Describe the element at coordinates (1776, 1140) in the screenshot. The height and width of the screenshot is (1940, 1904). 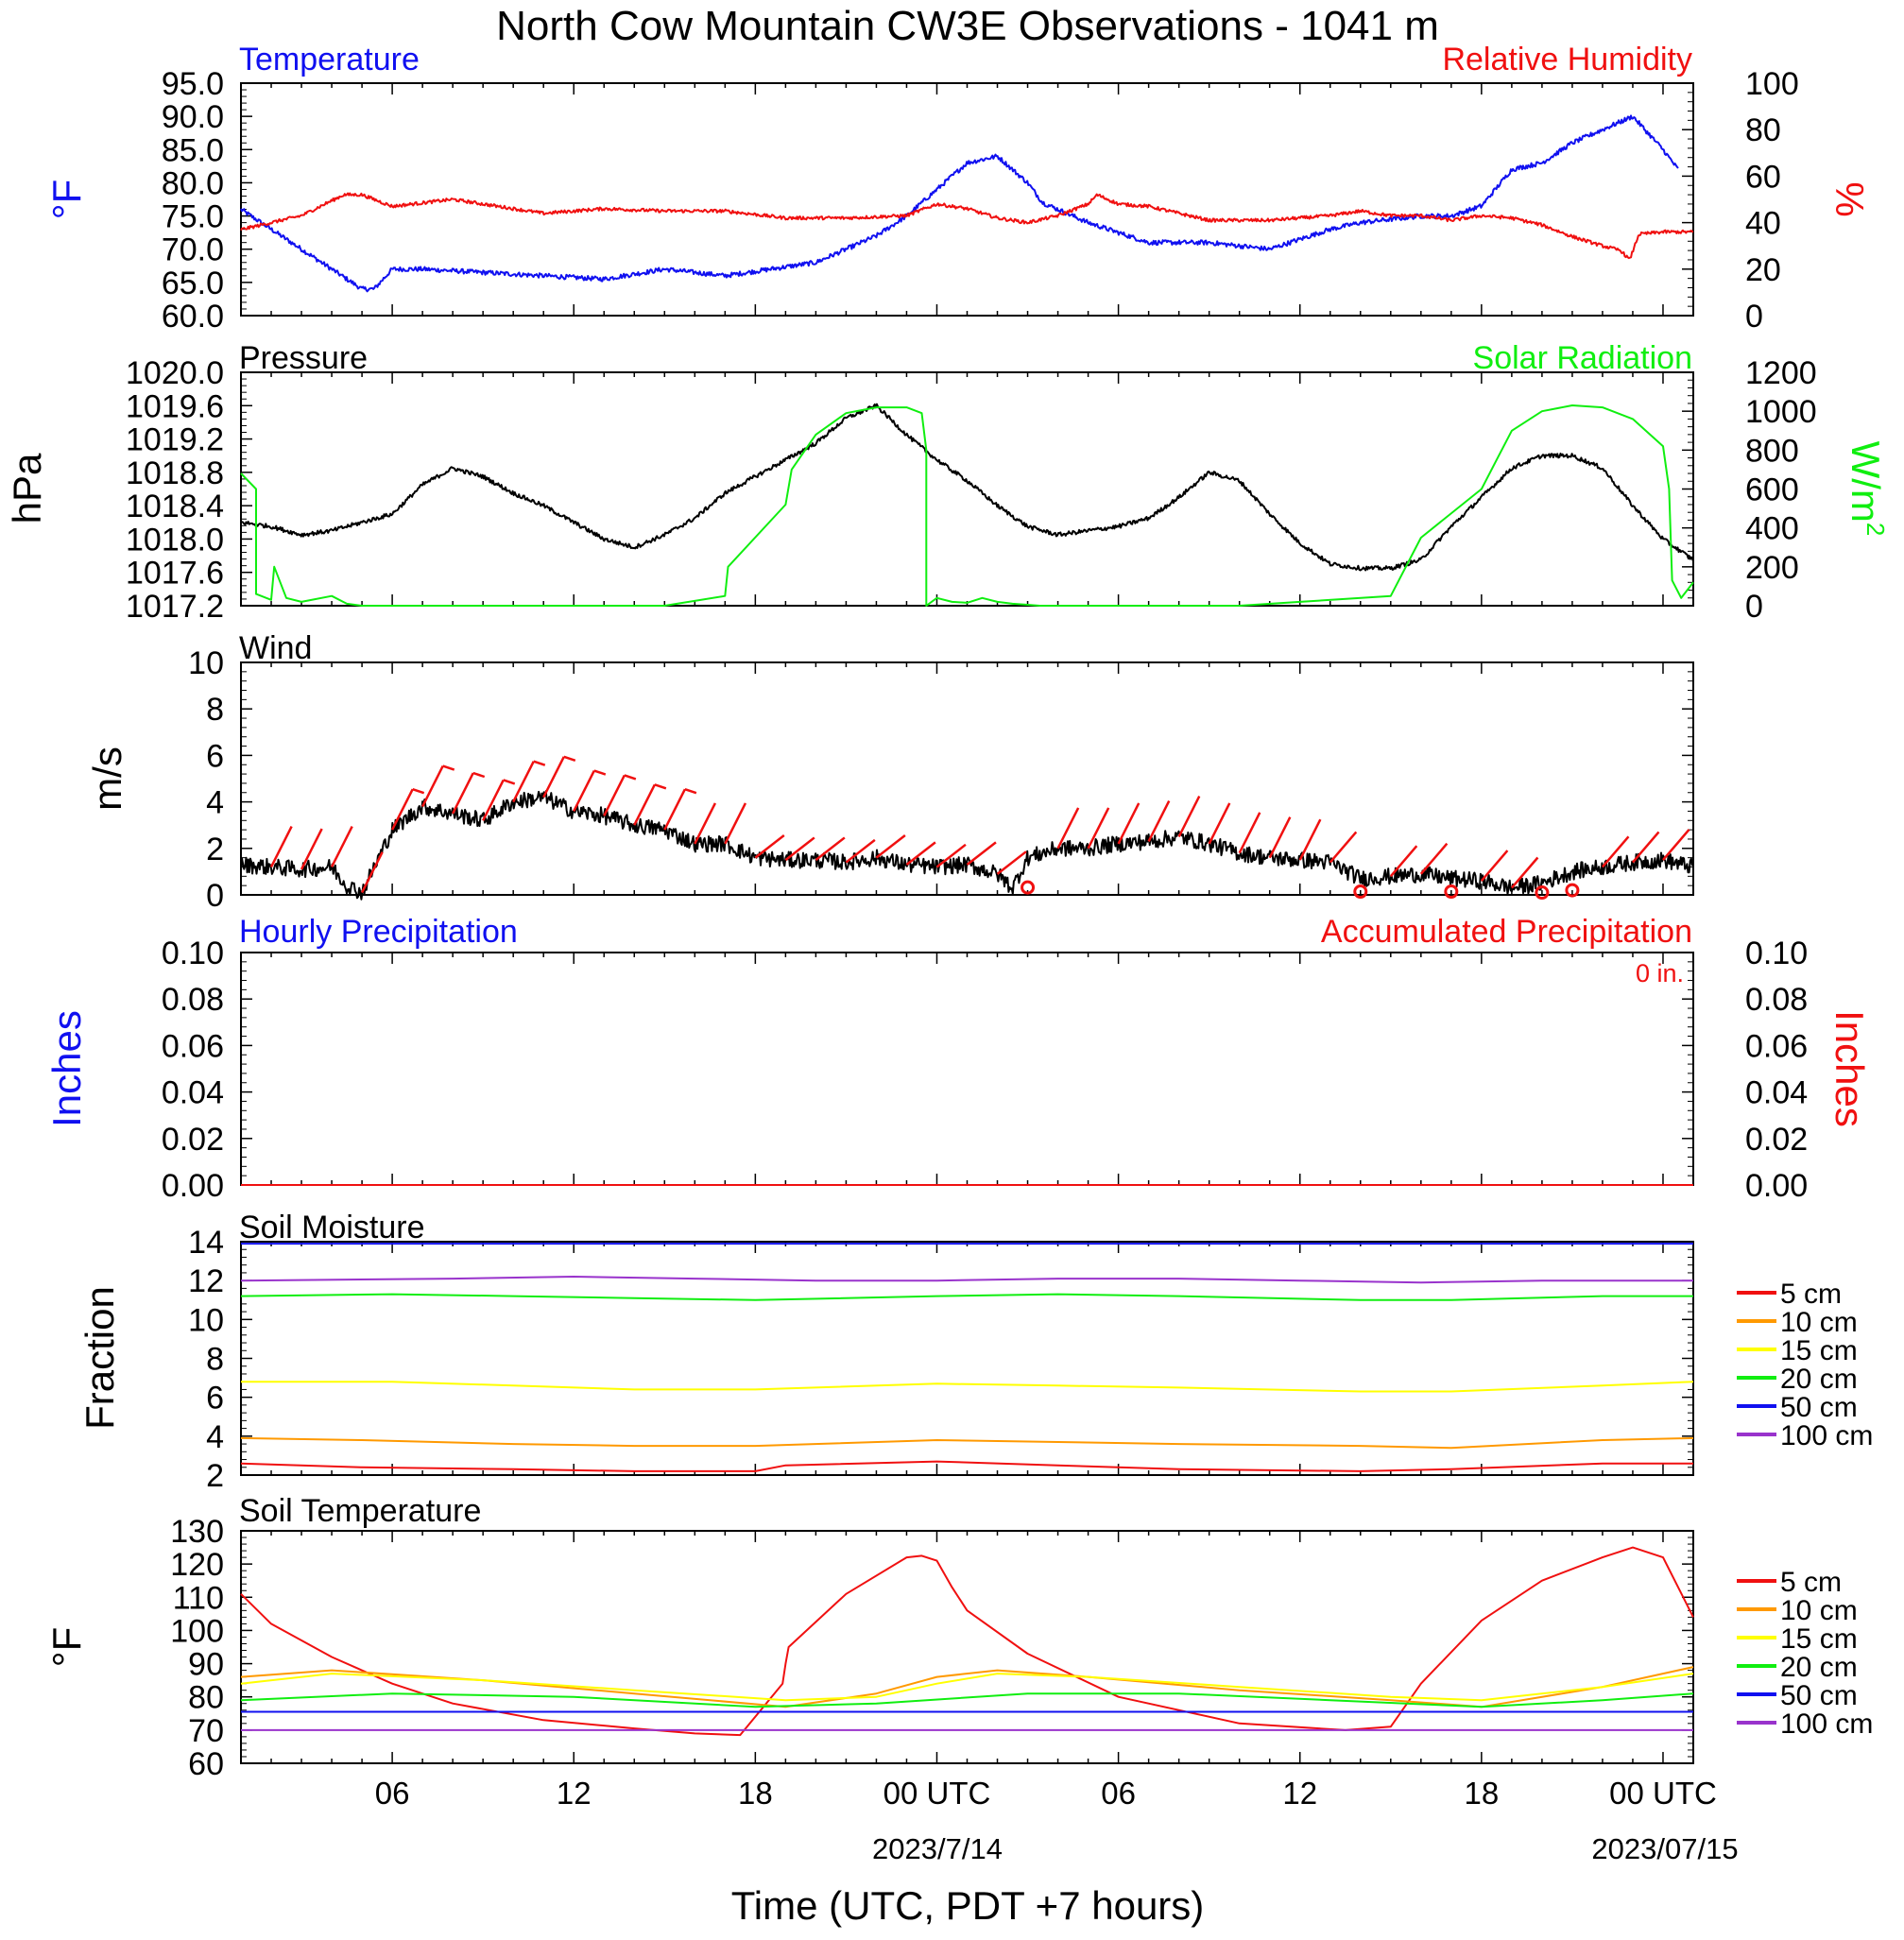
I see `y-tick-label-right: 0.02` at that location.